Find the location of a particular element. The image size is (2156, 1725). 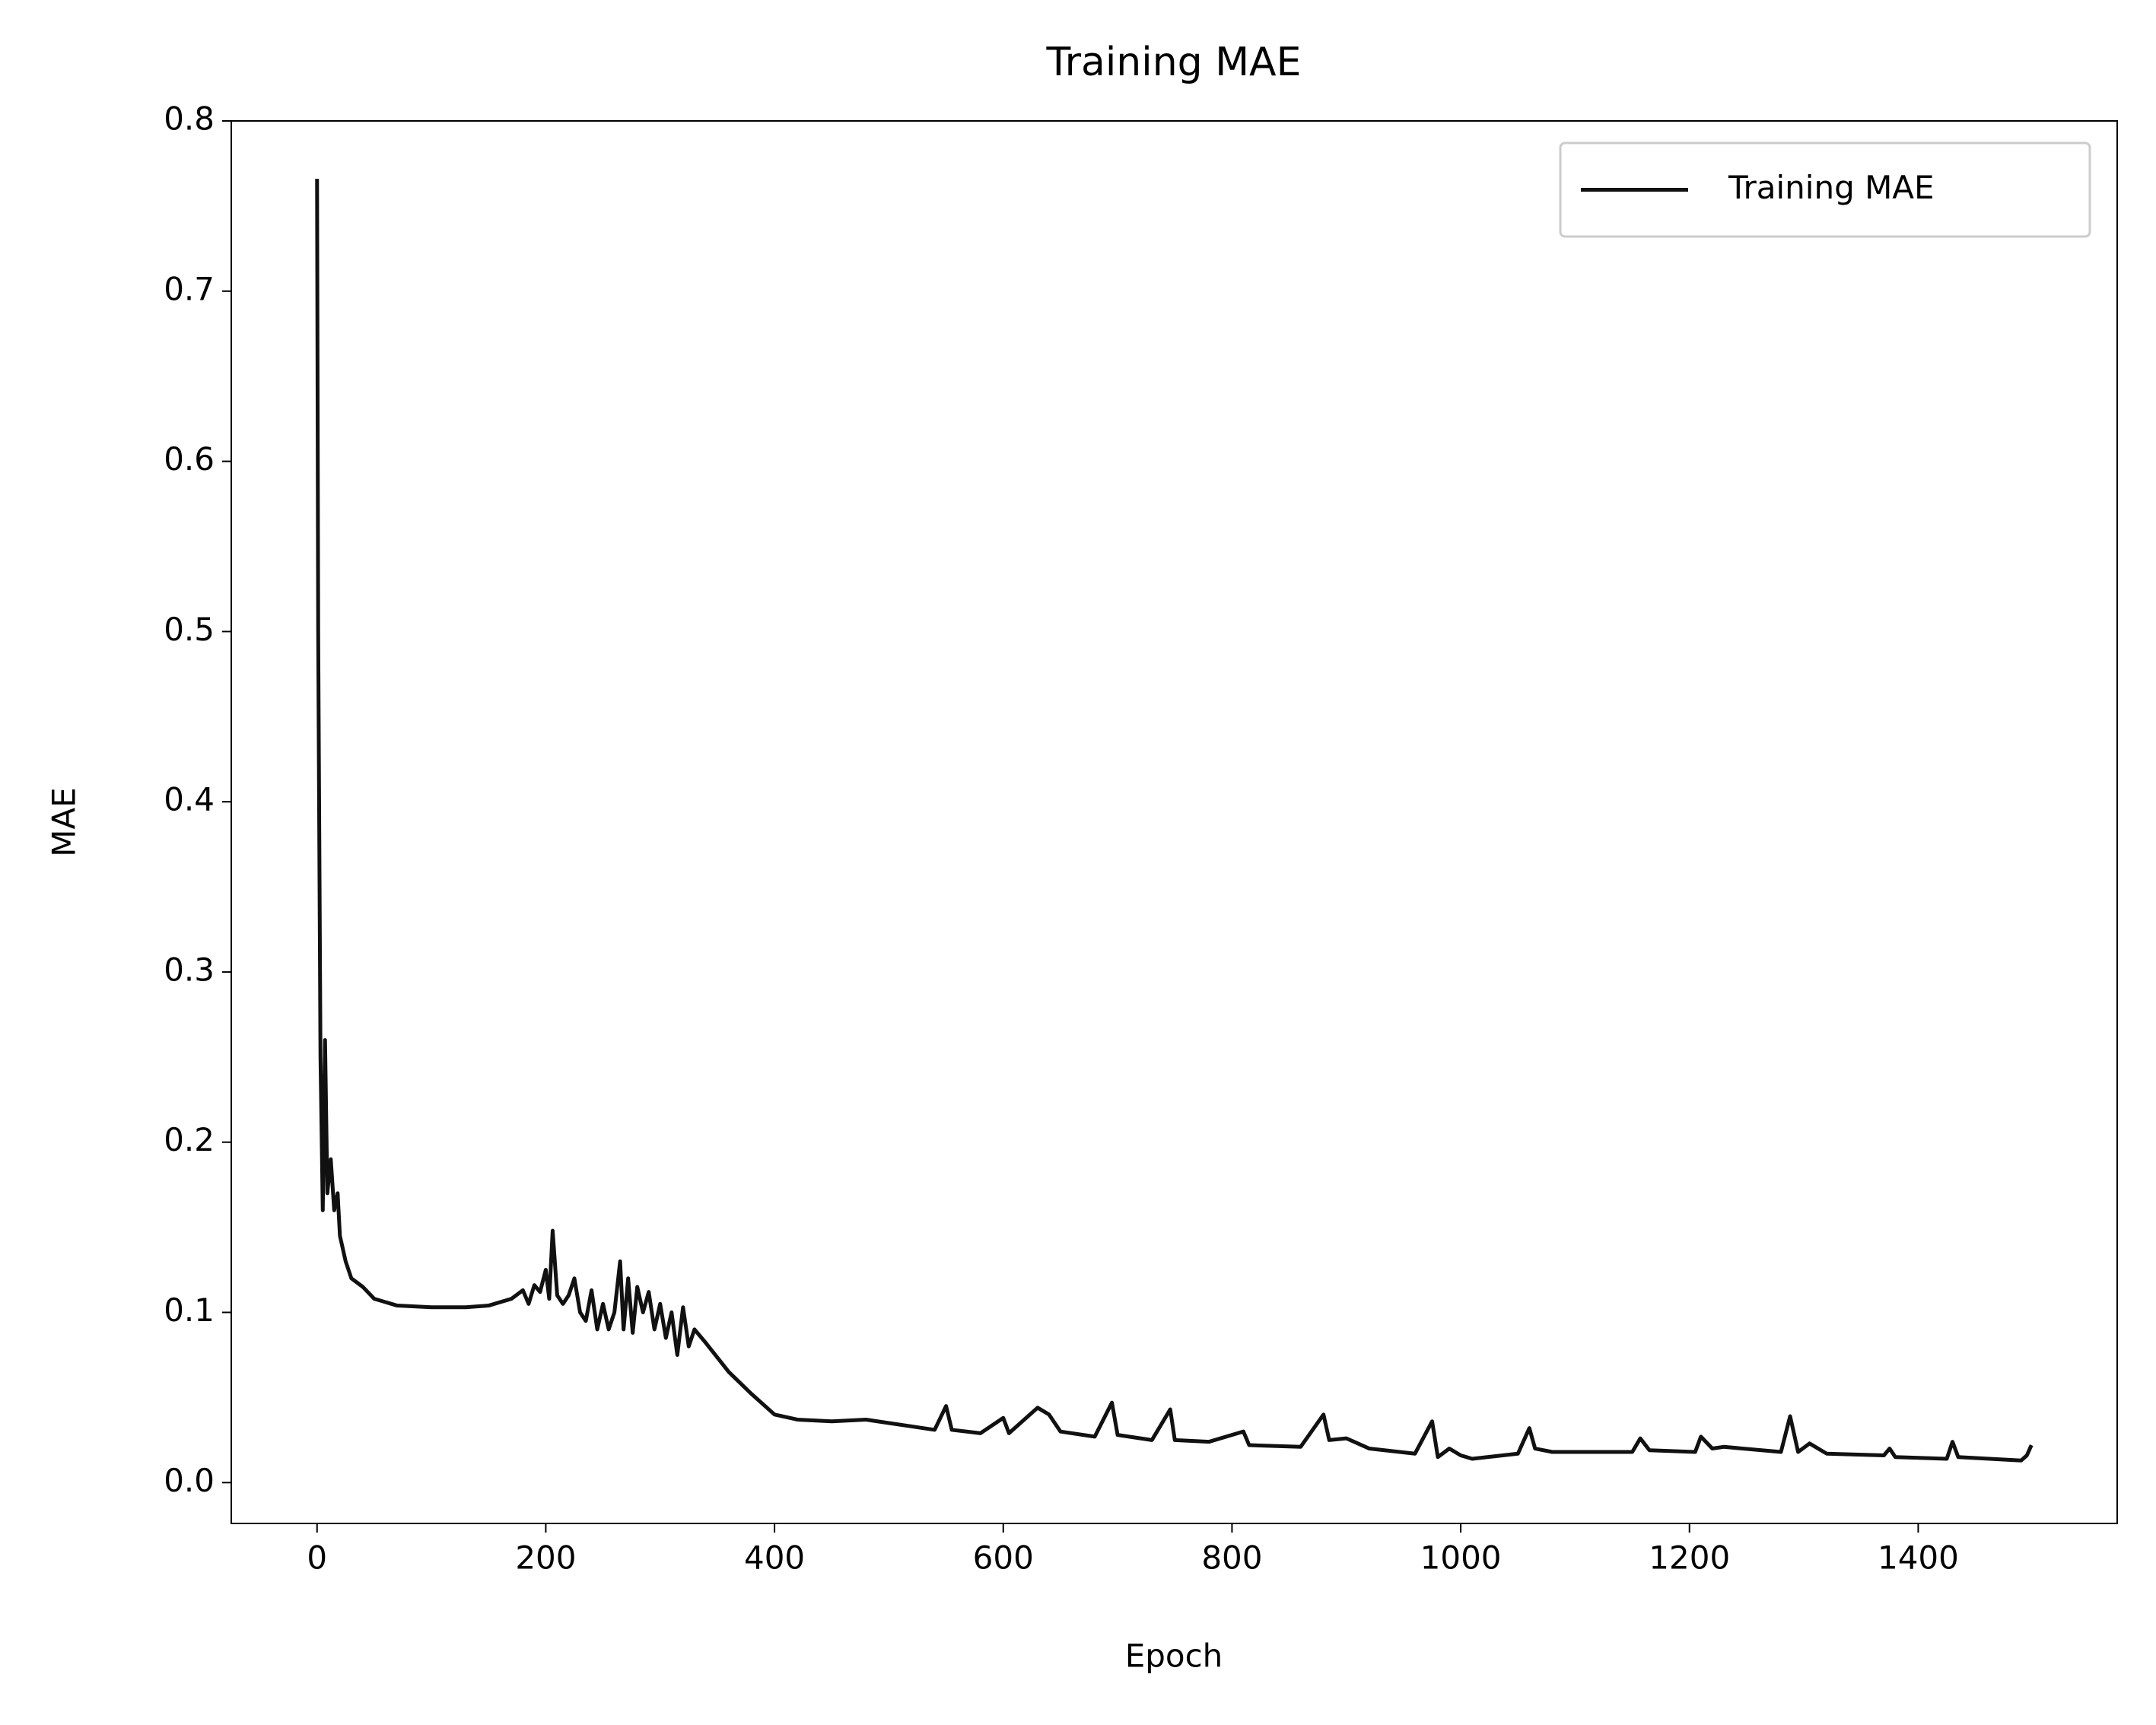

chart-title: Training MAE is located at coordinates (1173, 62).